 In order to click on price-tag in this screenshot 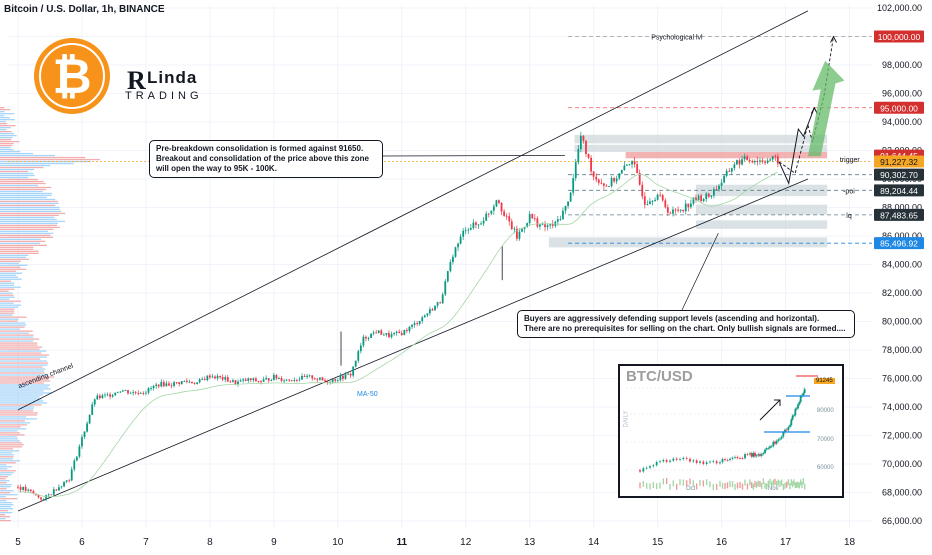, I will do `click(899, 190)`.